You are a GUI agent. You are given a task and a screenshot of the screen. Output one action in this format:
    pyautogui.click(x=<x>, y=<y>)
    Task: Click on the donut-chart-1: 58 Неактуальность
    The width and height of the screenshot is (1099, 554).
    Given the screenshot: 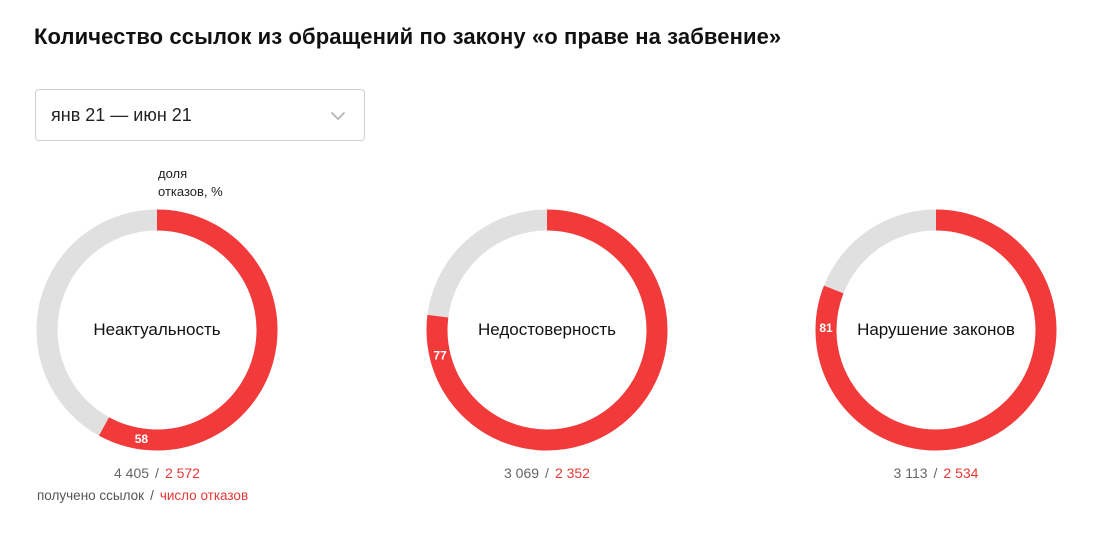 What is the action you would take?
    pyautogui.click(x=157, y=330)
    